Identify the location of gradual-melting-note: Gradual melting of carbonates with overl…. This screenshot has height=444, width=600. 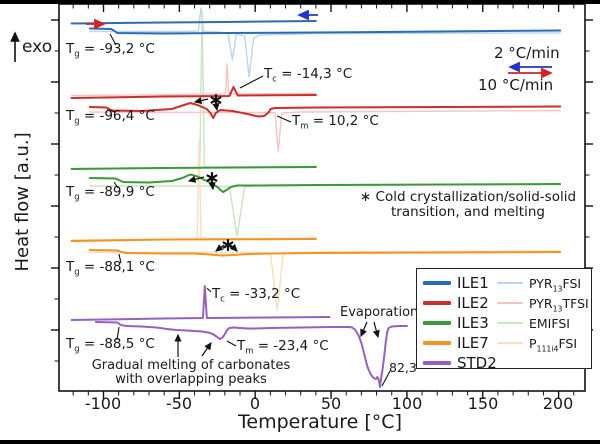
(191, 373).